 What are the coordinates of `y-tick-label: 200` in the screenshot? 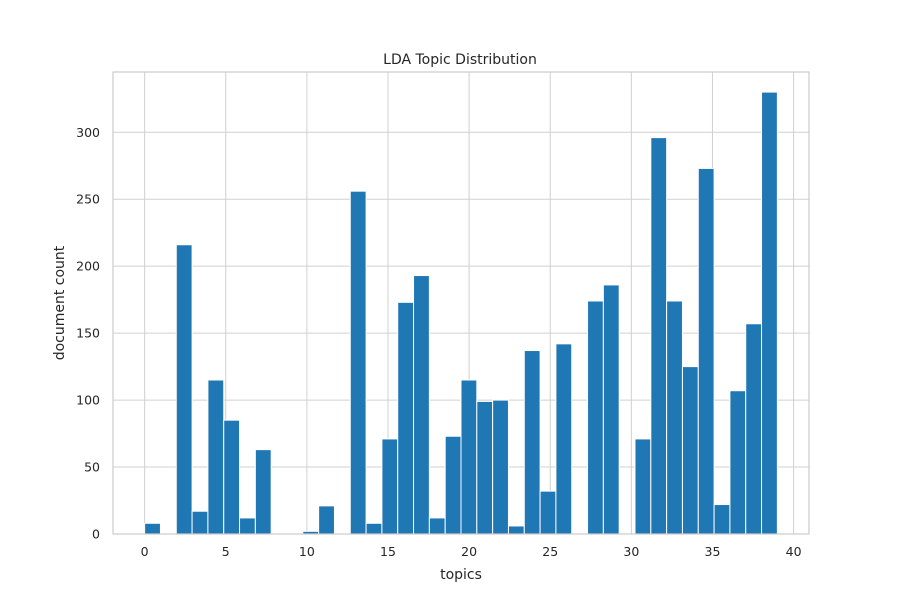 It's located at (88, 266).